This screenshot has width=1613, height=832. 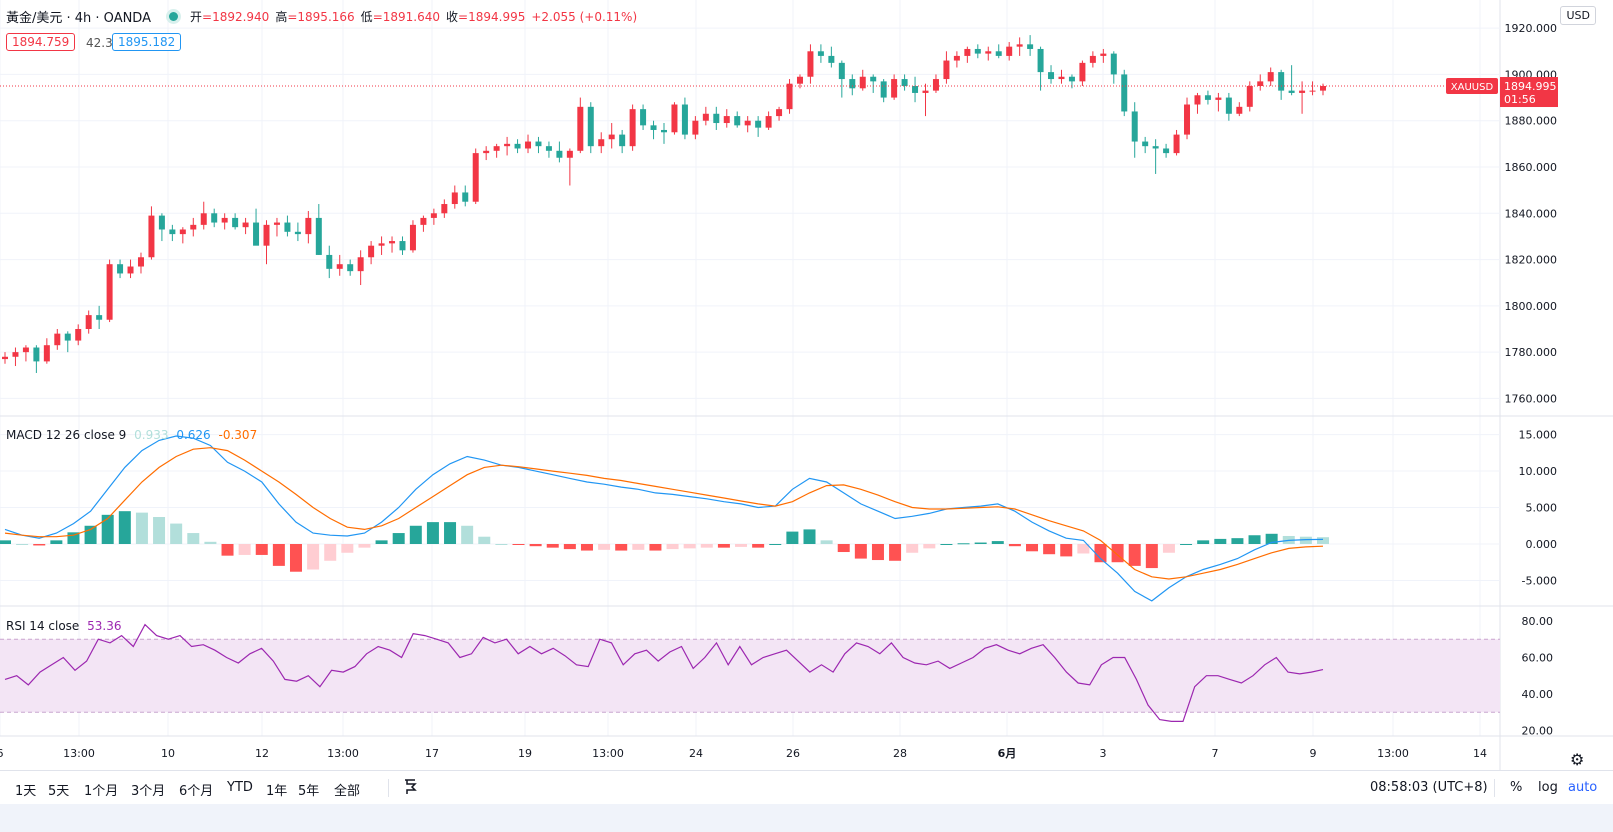 I want to click on sell-price-button: 1894.759, so click(x=41, y=42).